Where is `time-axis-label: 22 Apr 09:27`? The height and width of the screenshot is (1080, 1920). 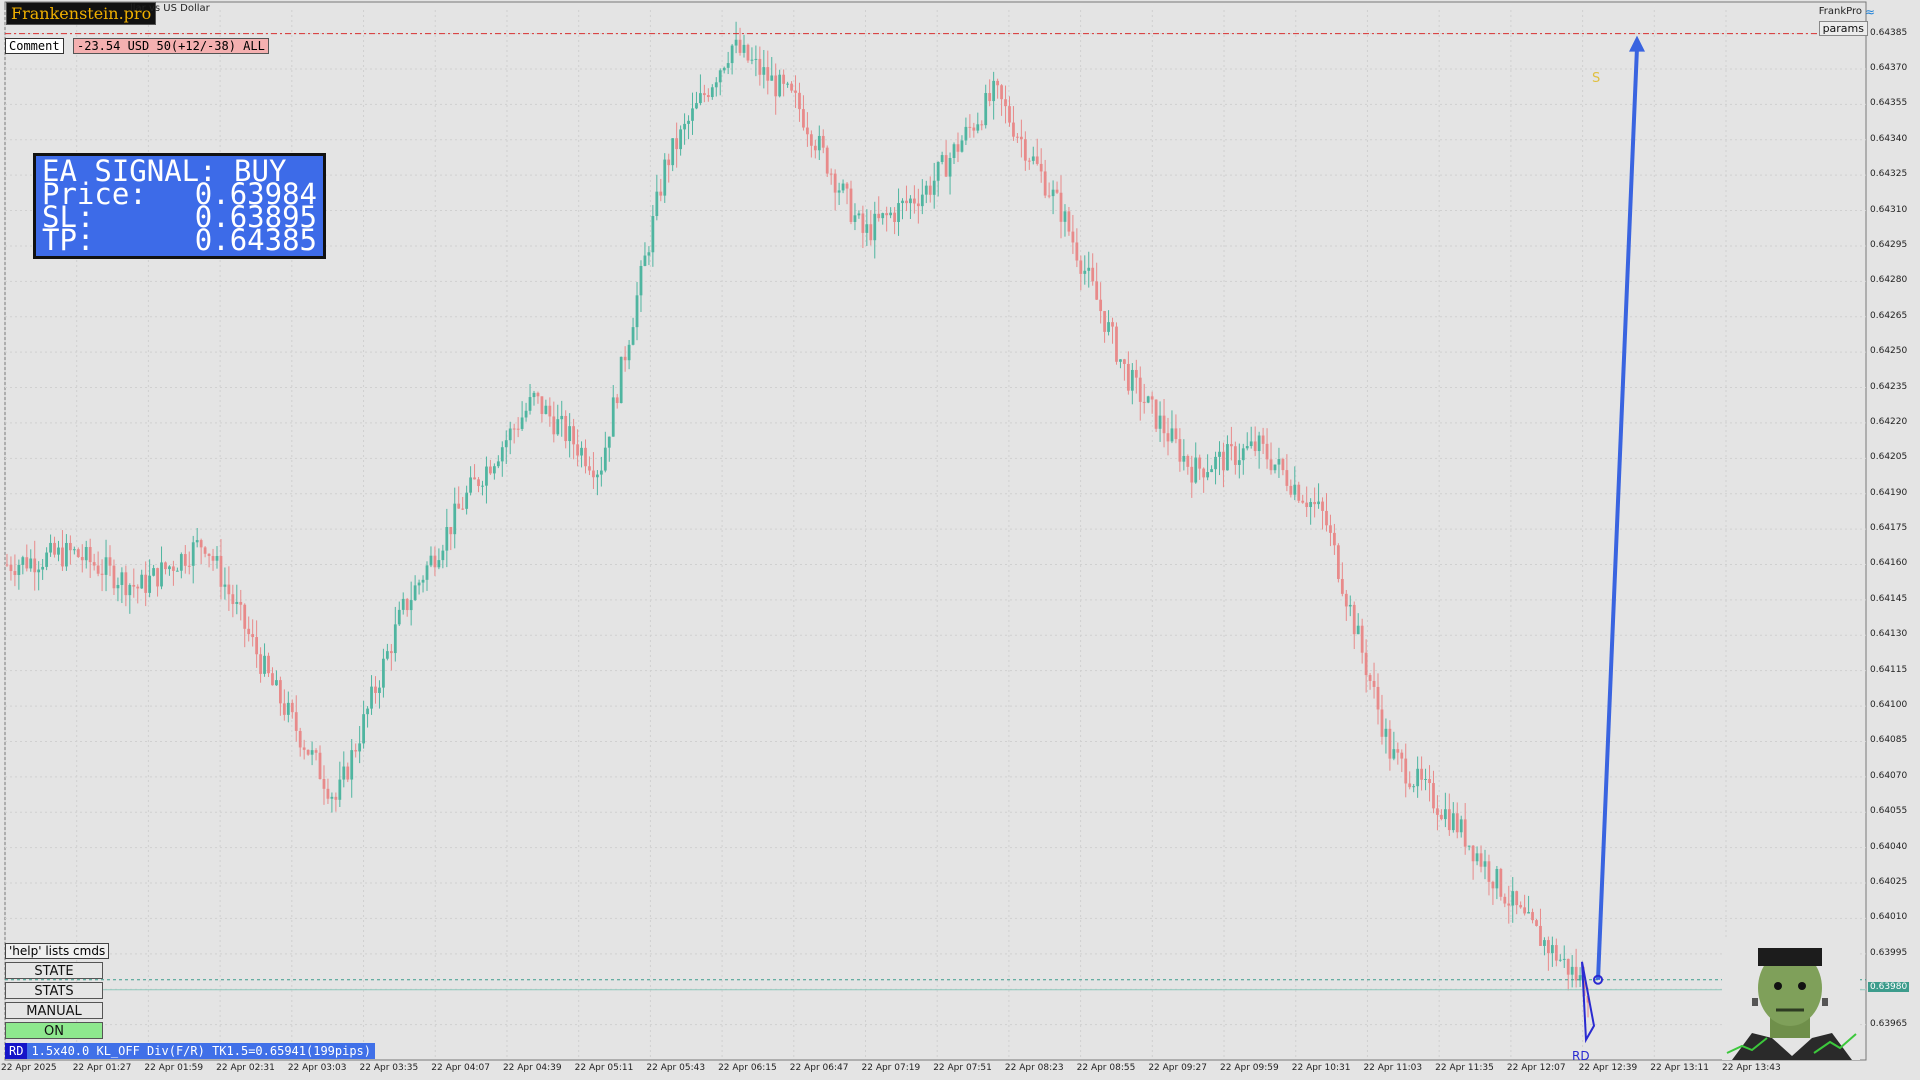
time-axis-label: 22 Apr 09:27 is located at coordinates (1178, 1068).